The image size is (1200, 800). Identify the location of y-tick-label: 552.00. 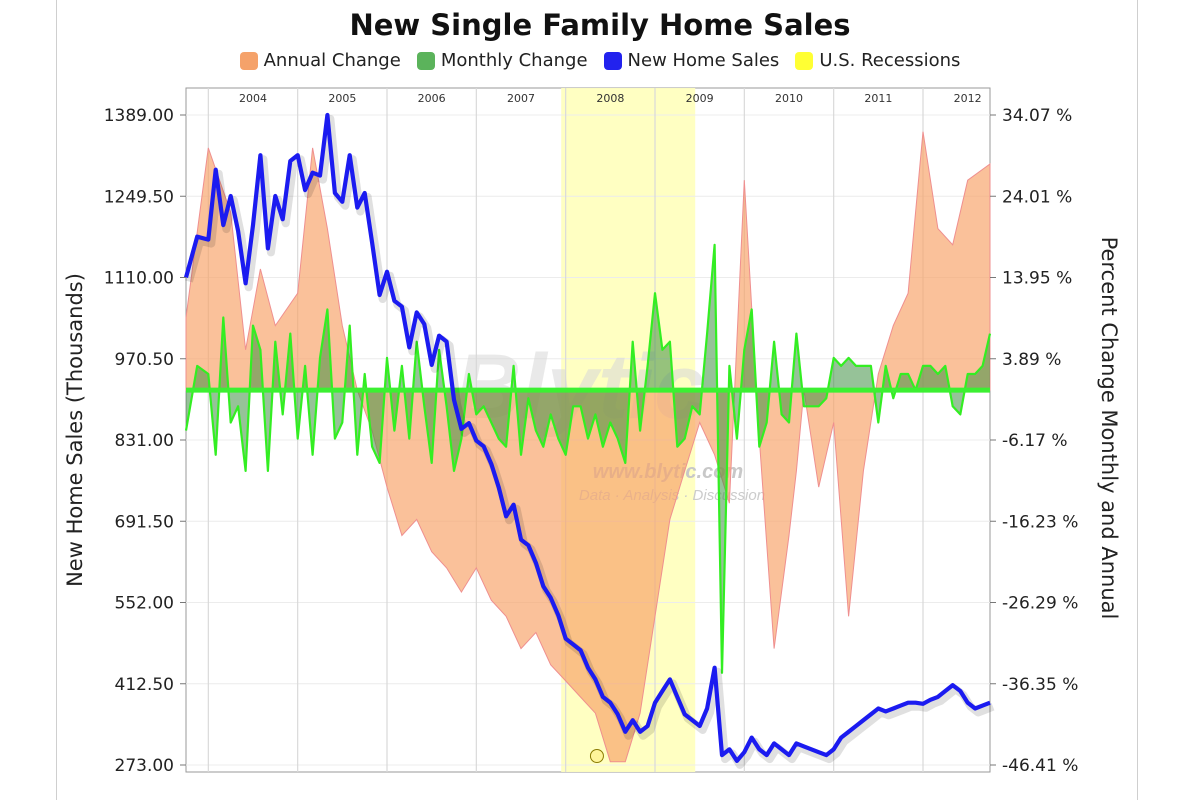
(144, 604).